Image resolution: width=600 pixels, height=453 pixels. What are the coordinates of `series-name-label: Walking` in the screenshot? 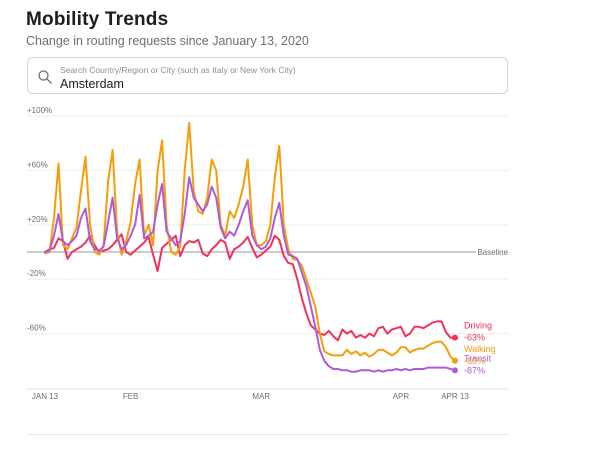 It's located at (480, 349).